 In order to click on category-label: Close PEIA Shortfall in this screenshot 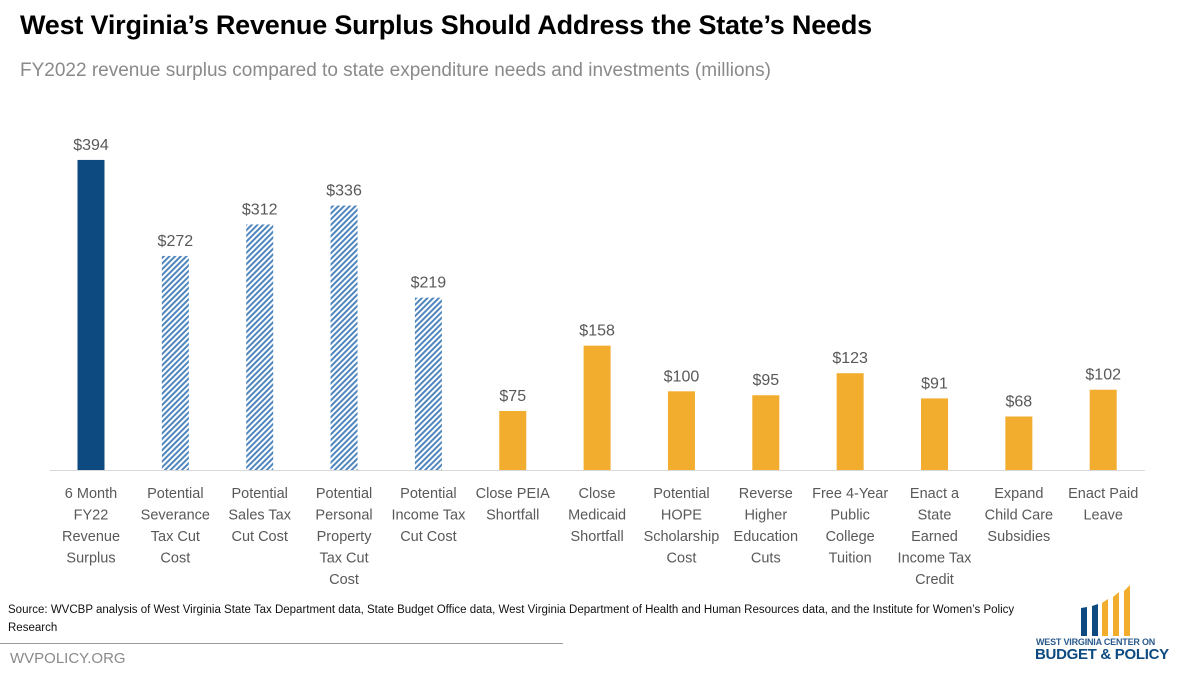, I will do `click(513, 505)`.